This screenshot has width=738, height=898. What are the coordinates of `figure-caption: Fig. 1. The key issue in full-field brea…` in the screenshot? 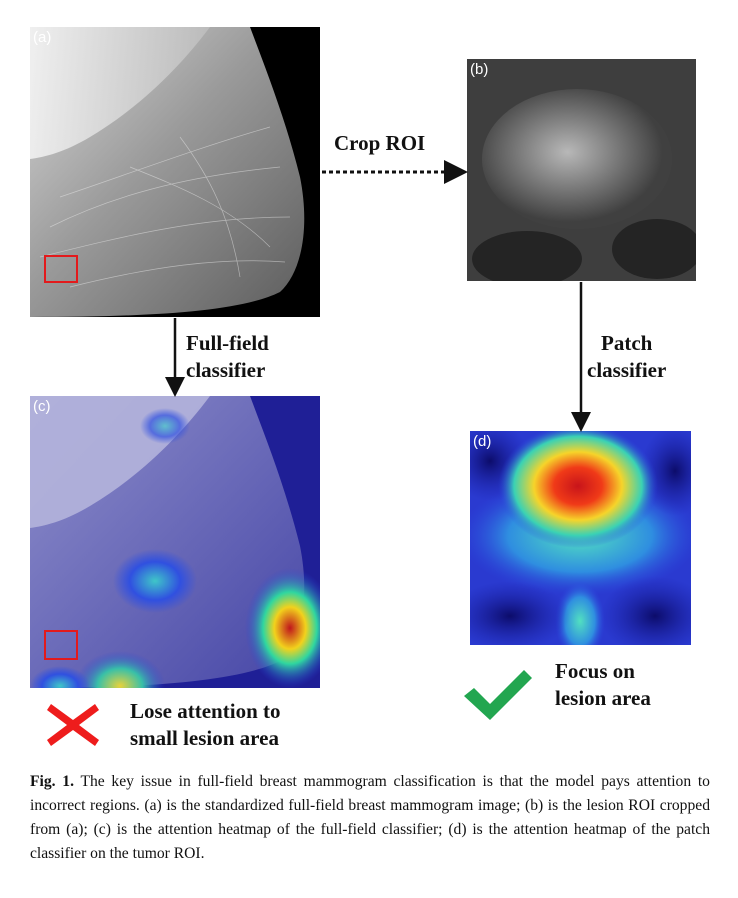 It's located at (370, 818).